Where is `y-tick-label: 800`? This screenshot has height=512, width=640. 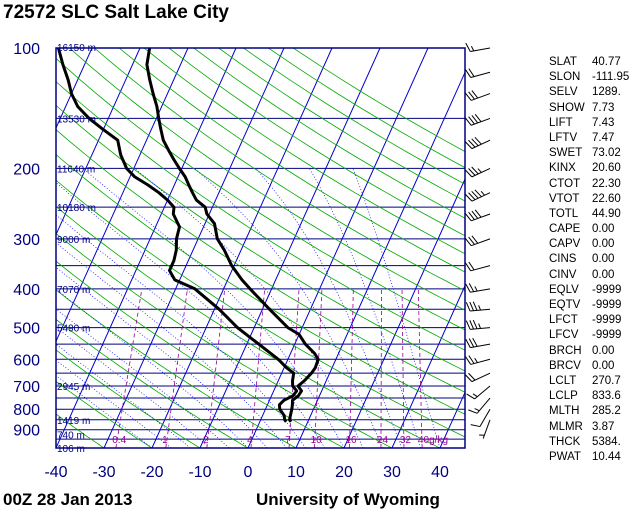
y-tick-label: 800 is located at coordinates (26, 410).